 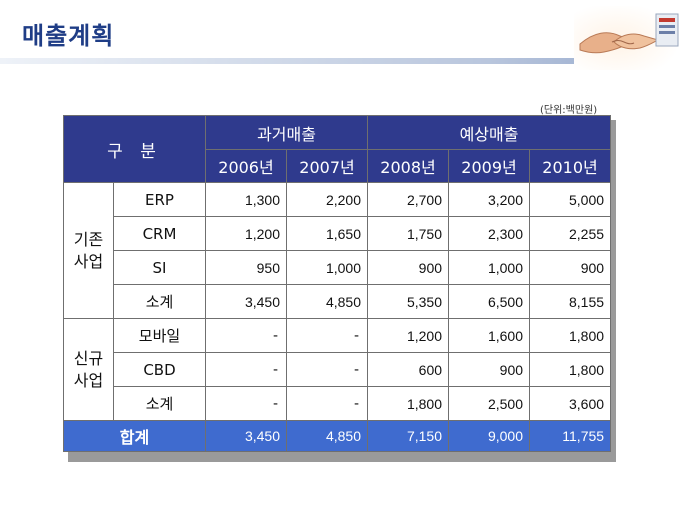 What do you see at coordinates (408, 301) in the screenshot?
I see `cell-value: 5,350` at bounding box center [408, 301].